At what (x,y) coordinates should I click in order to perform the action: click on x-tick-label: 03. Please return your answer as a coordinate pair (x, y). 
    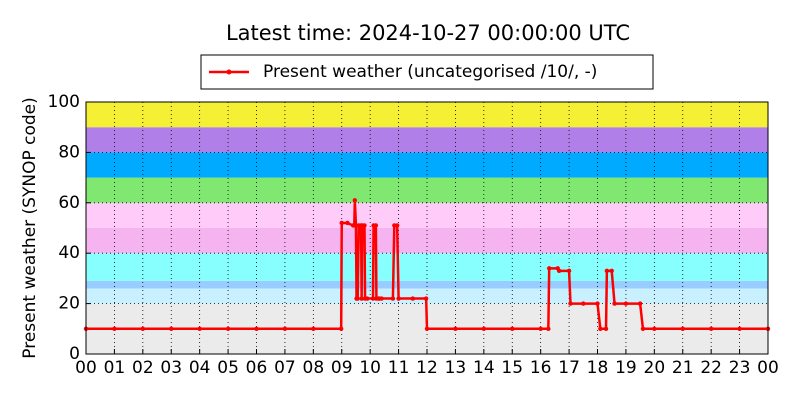
    Looking at the image, I should click on (171, 368).